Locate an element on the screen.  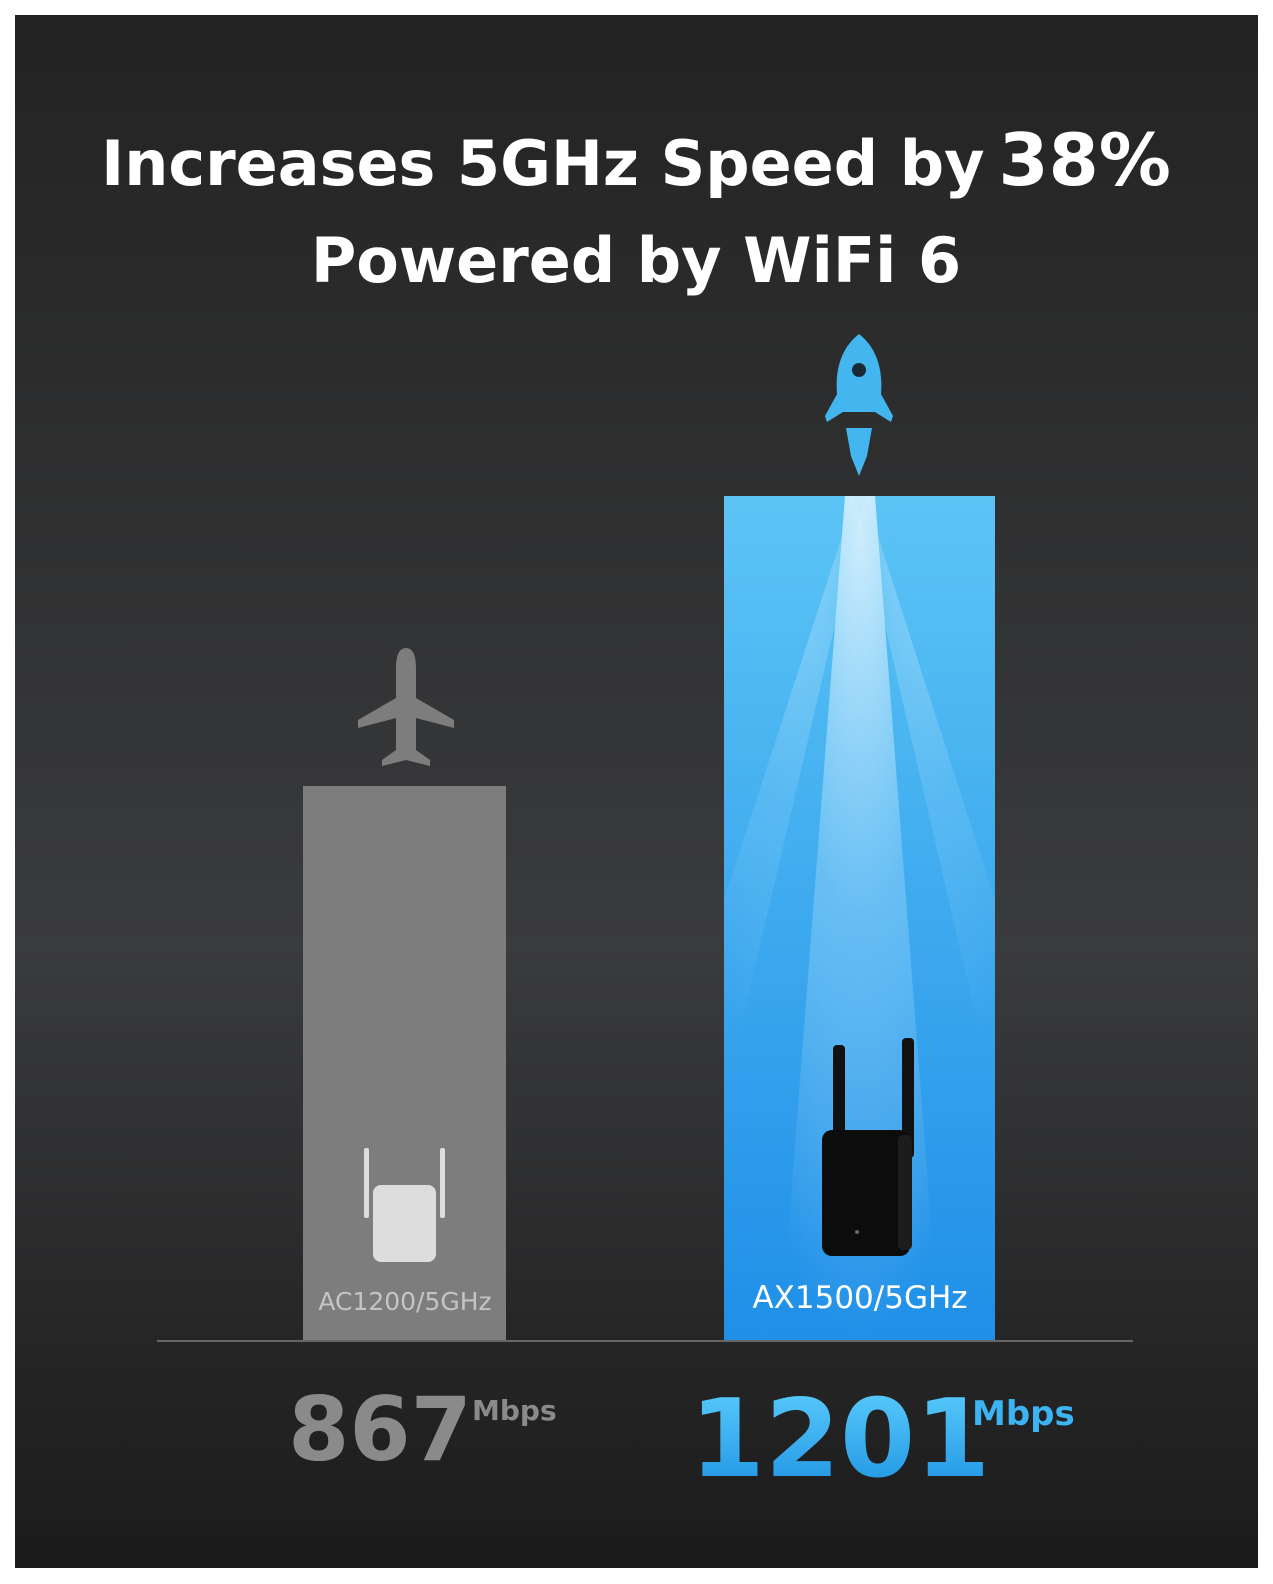
bar-label: AX1500/5GHz is located at coordinates (859, 1298).